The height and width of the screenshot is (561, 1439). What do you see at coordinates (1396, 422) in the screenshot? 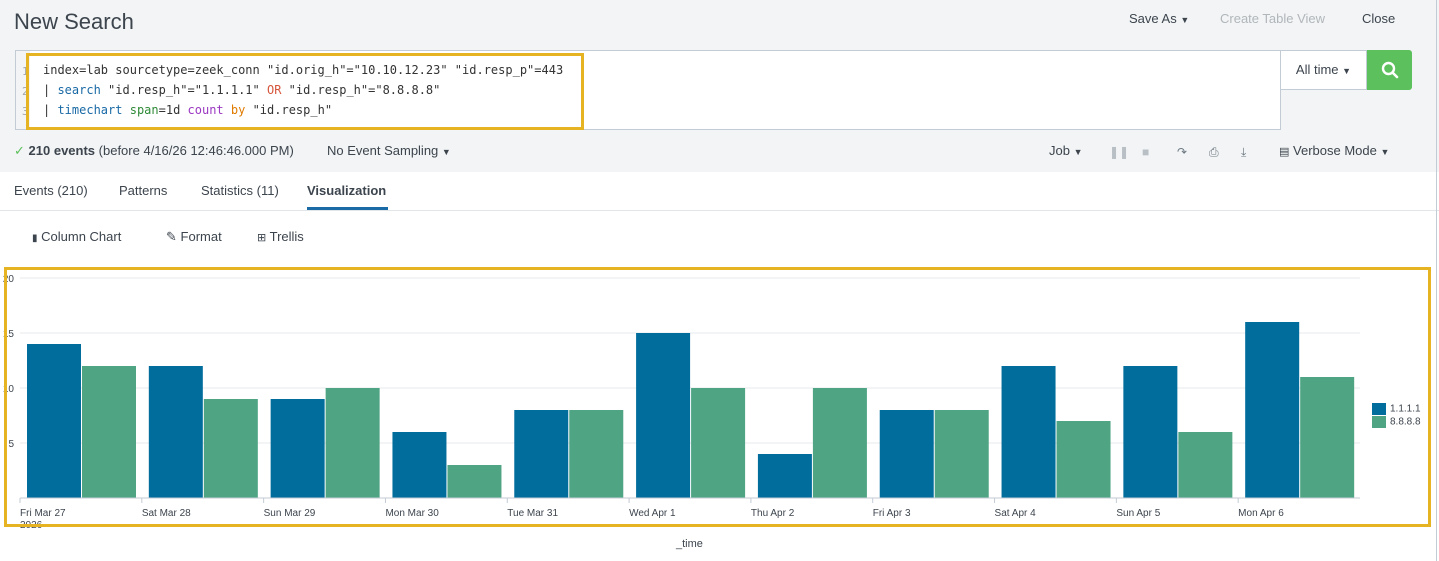
I see `legend-item: 8.8.8.8` at bounding box center [1396, 422].